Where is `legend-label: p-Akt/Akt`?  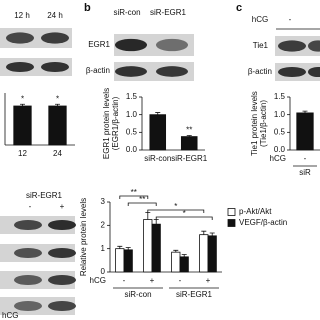
legend-label: p-Akt/Akt is located at coordinates (255, 211).